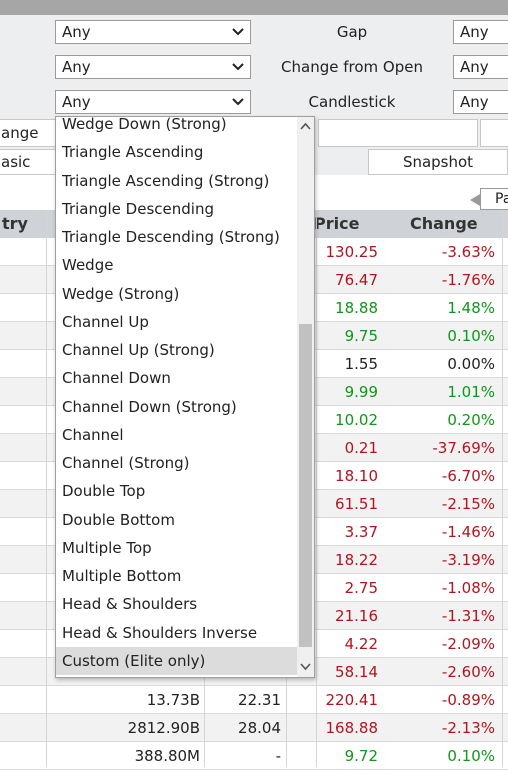 The width and height of the screenshot is (508, 770). What do you see at coordinates (398, 133) in the screenshot?
I see `tab-blank` at bounding box center [398, 133].